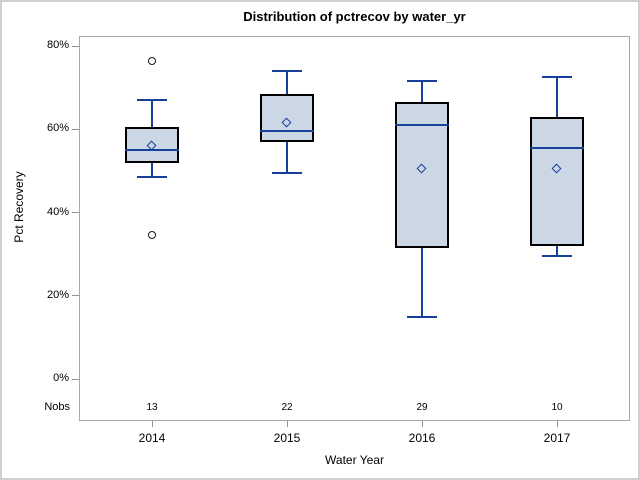 Image resolution: width=640 pixels, height=480 pixels. What do you see at coordinates (287, 438) in the screenshot?
I see `x-tick-label: 2015` at bounding box center [287, 438].